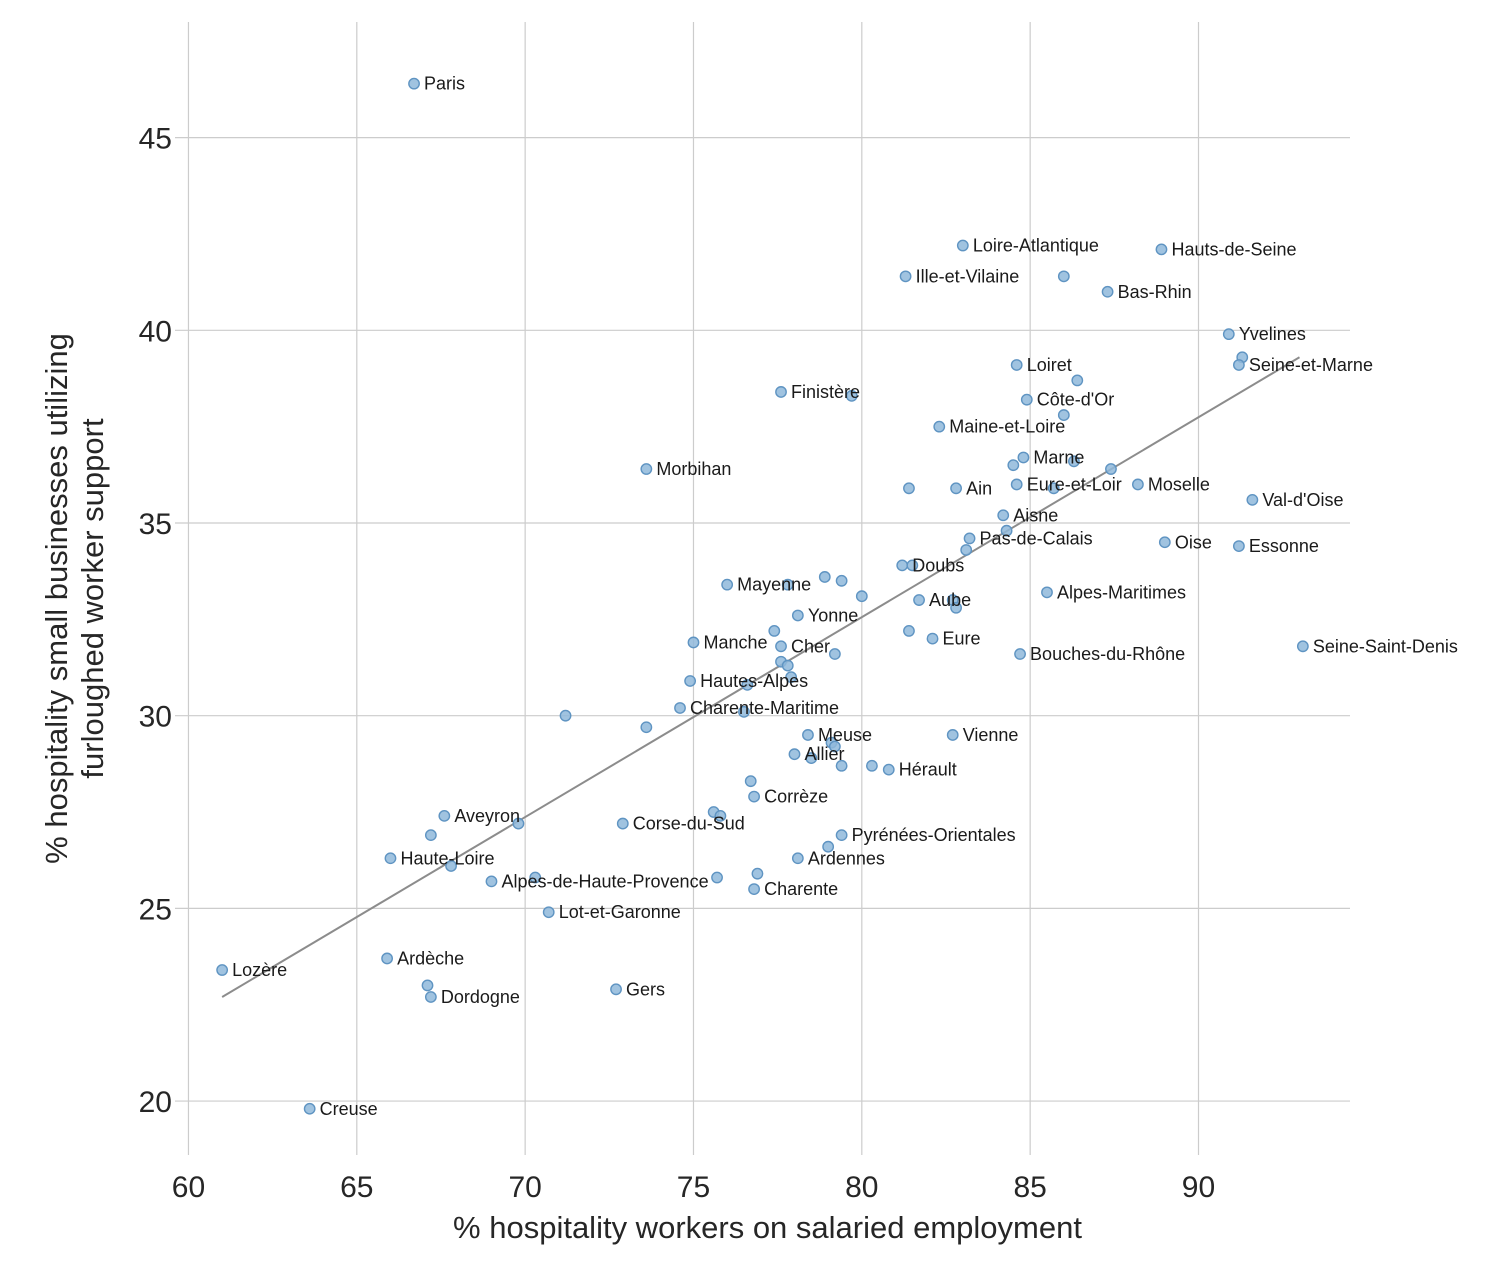 This screenshot has height=1275, width=1500. Describe the element at coordinates (155, 717) in the screenshot. I see `y-tick-label: 30` at that location.